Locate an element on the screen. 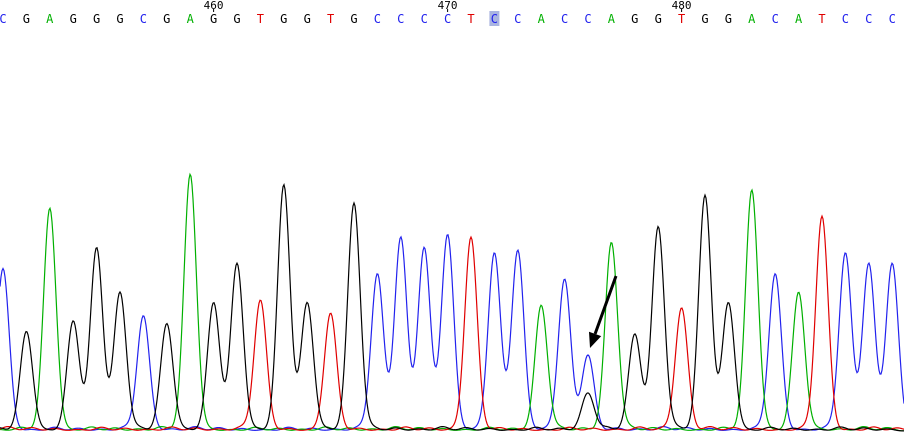 The height and width of the screenshot is (434, 904). position-tick-label: 480 is located at coordinates (682, 6).